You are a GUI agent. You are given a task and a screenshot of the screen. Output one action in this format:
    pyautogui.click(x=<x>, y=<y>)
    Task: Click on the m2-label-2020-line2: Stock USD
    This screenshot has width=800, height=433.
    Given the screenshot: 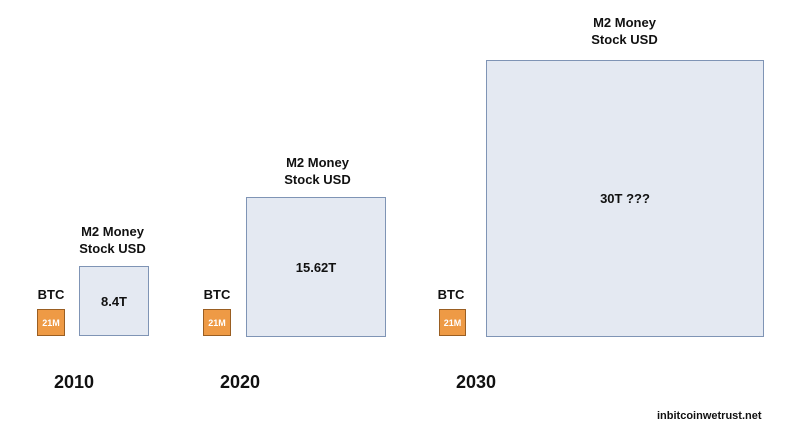 What is the action you would take?
    pyautogui.click(x=317, y=179)
    